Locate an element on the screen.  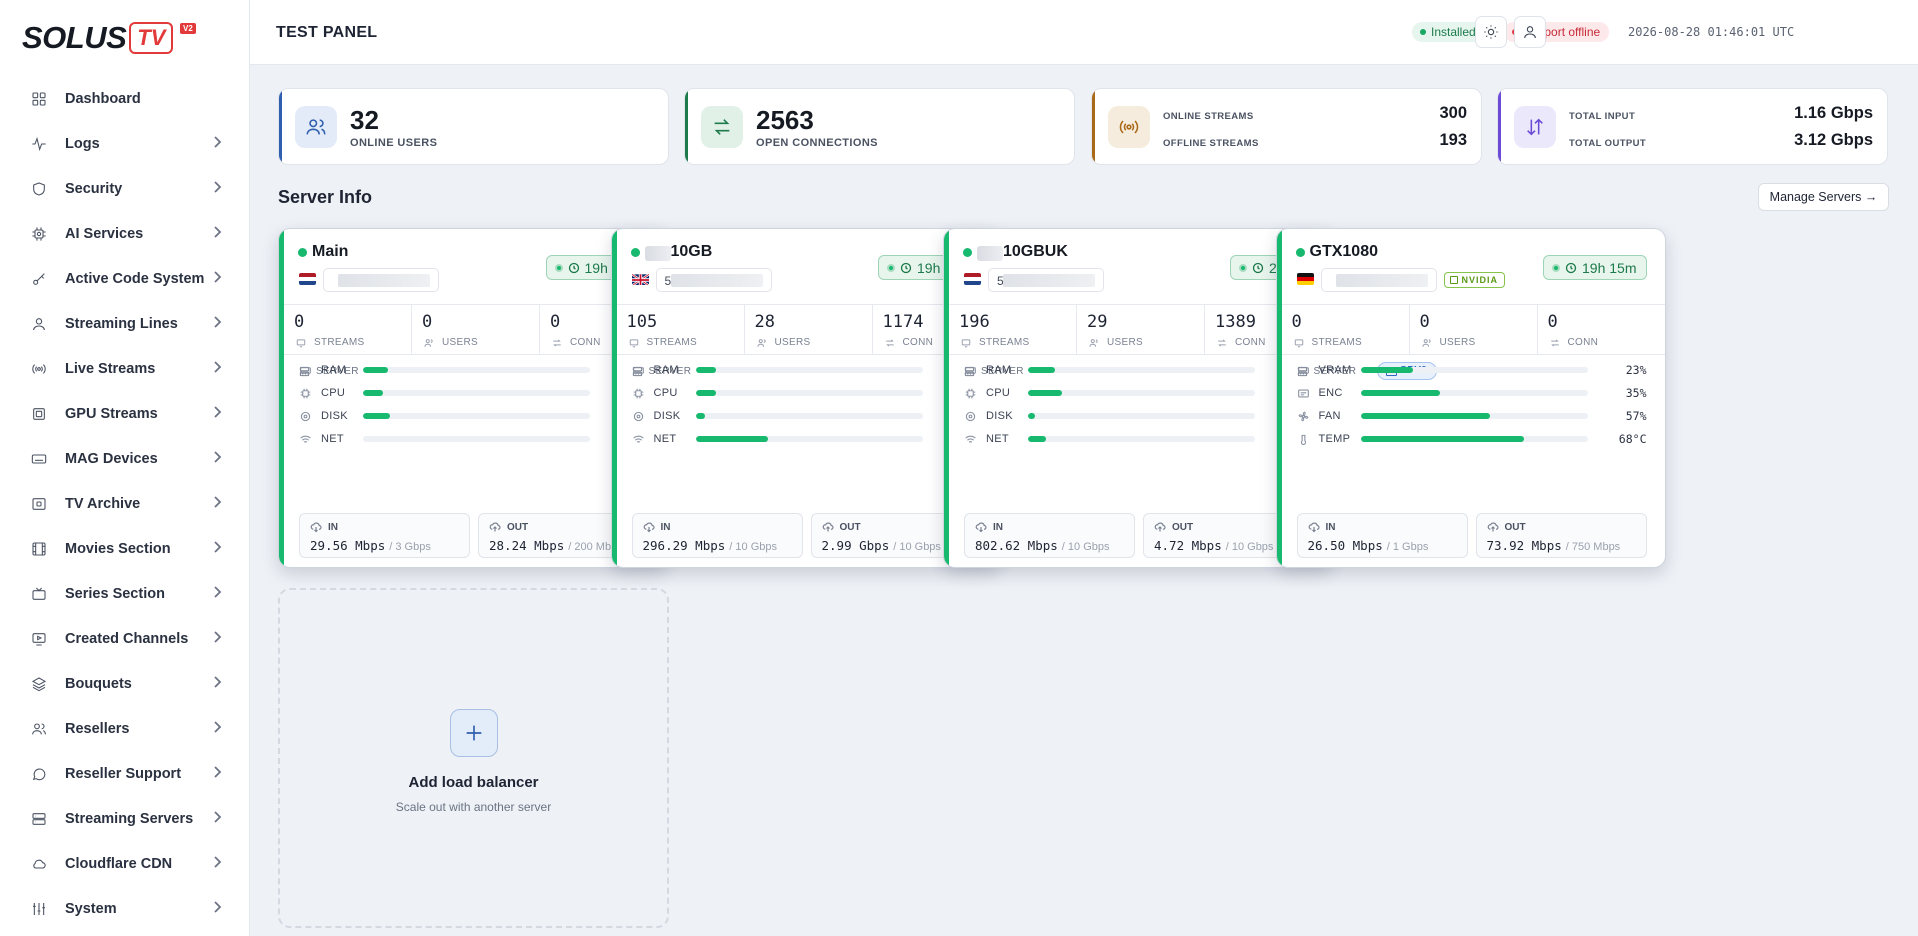
sidebar-item-label: GPU Streams is located at coordinates (111, 413).